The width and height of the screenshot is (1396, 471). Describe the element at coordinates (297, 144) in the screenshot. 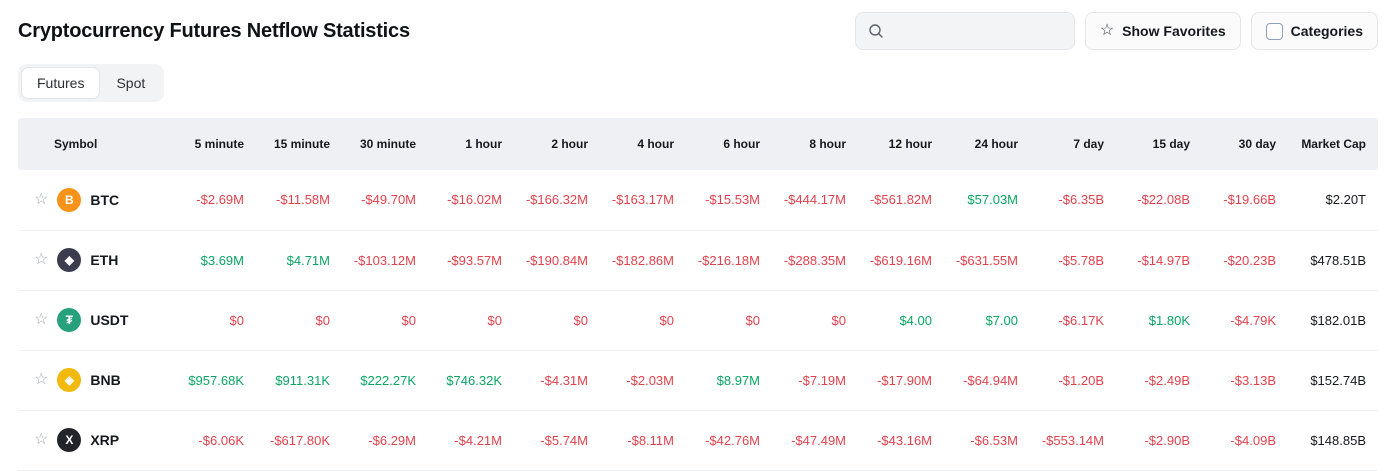

I see `column-header-15-minute: 15 minute` at that location.